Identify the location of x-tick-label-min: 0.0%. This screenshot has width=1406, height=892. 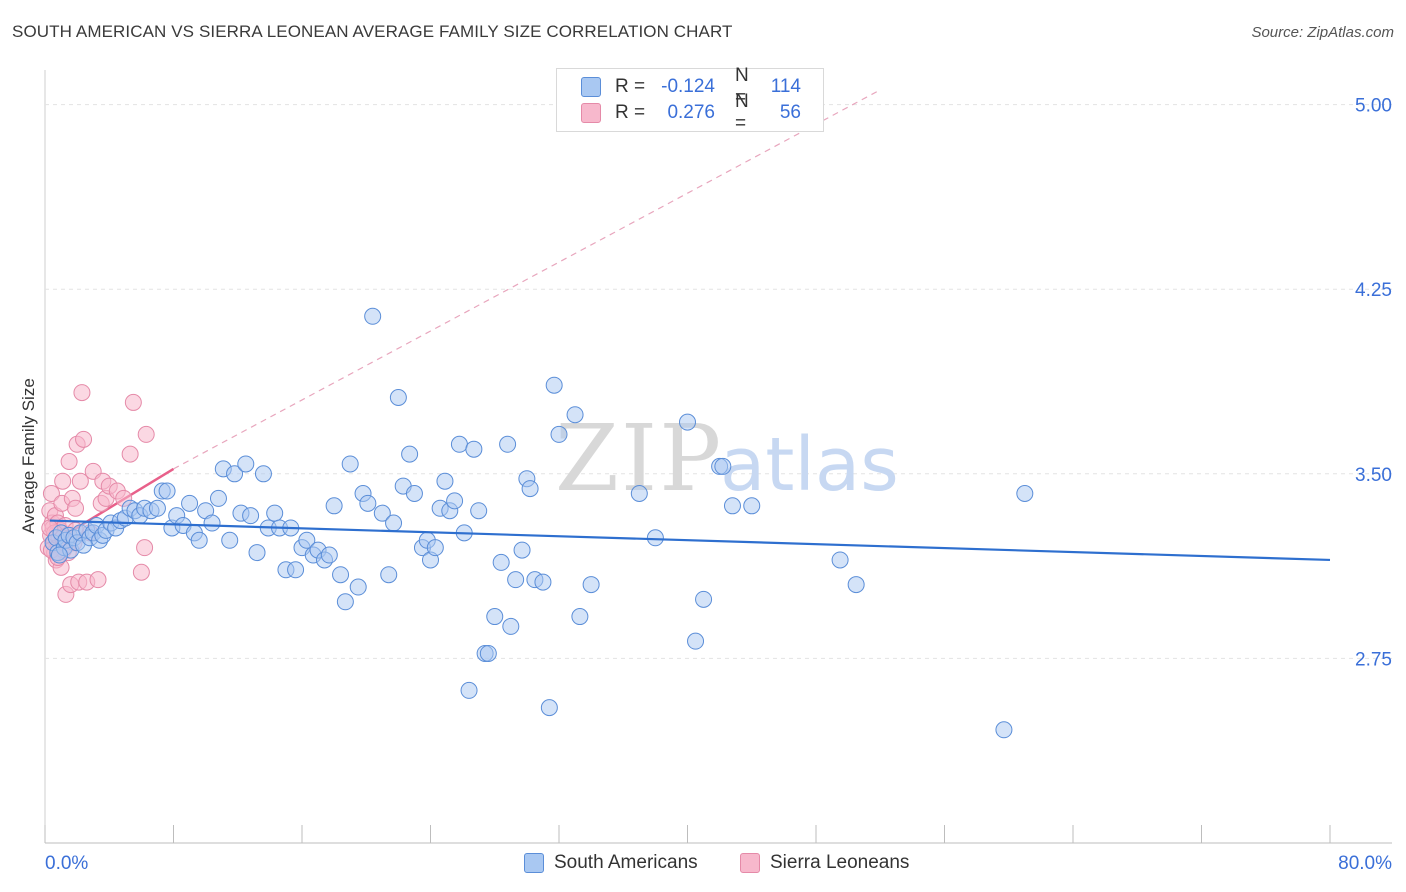
(66, 863).